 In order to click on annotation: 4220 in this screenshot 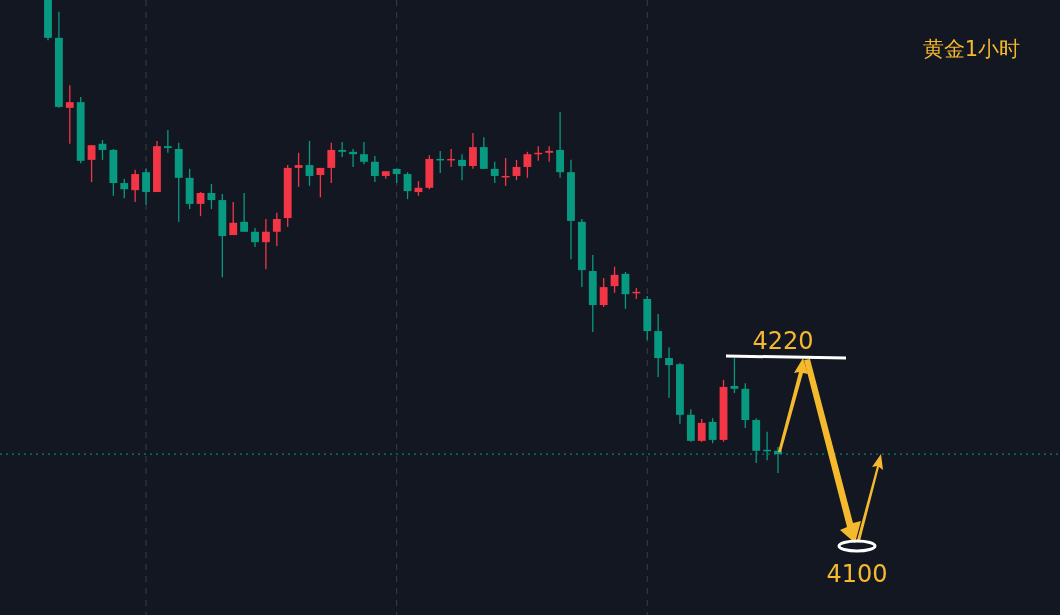, I will do `click(783, 341)`.